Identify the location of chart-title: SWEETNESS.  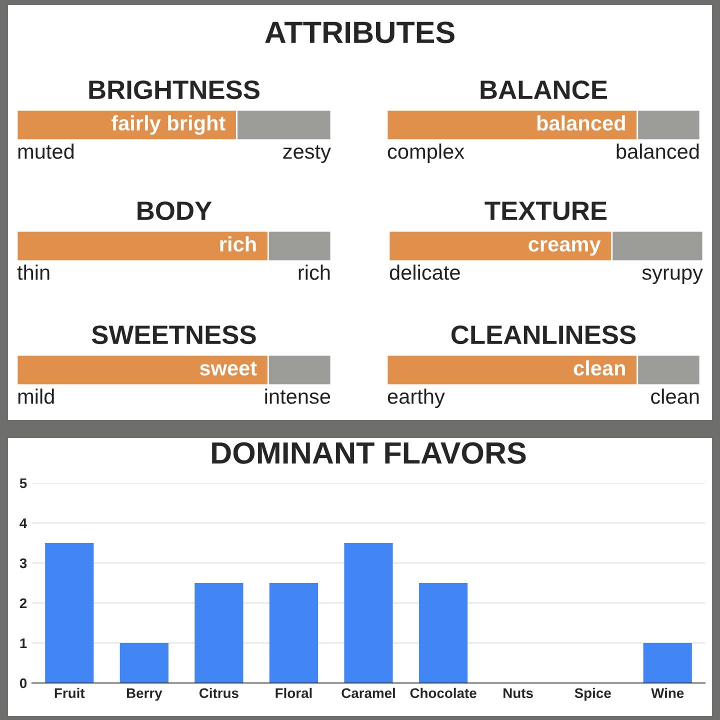
(174, 334).